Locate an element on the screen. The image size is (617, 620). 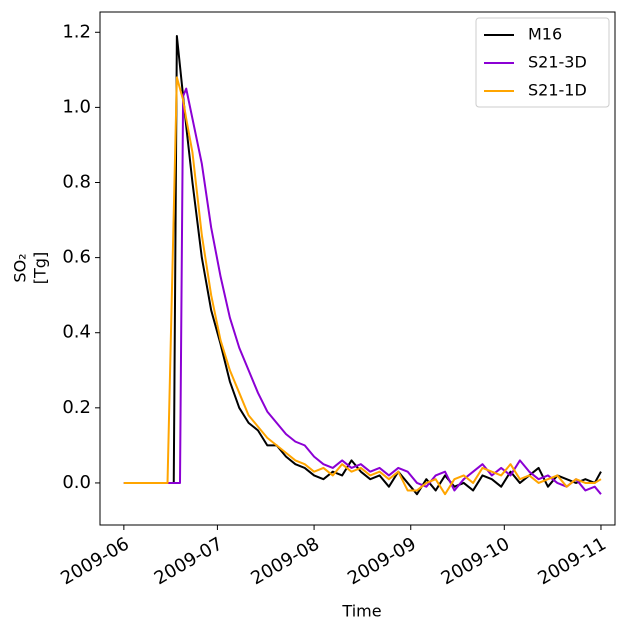
x-tick-label: 2009-06 is located at coordinates (95, 561).